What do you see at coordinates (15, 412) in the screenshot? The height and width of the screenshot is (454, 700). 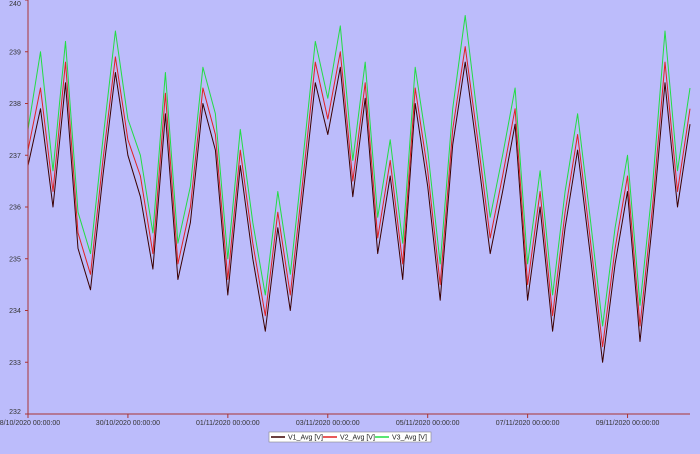 I see `y-tick-label: 232` at bounding box center [15, 412].